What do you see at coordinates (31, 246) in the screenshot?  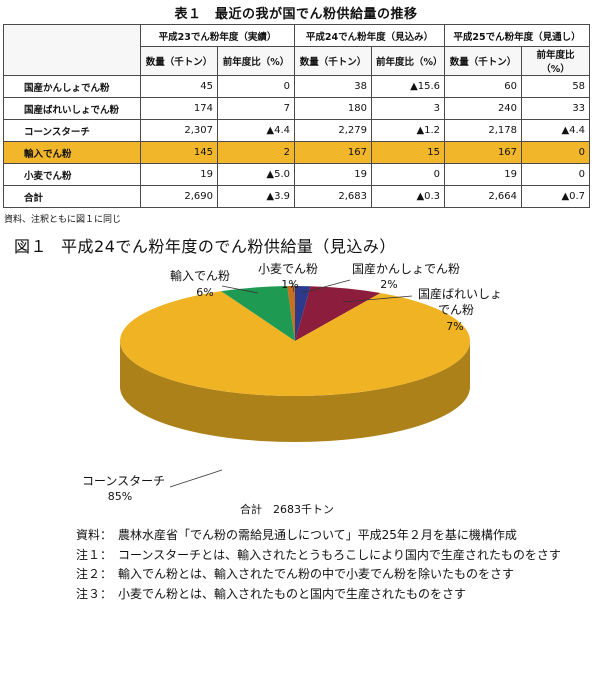 I see `figure-number: 図１` at bounding box center [31, 246].